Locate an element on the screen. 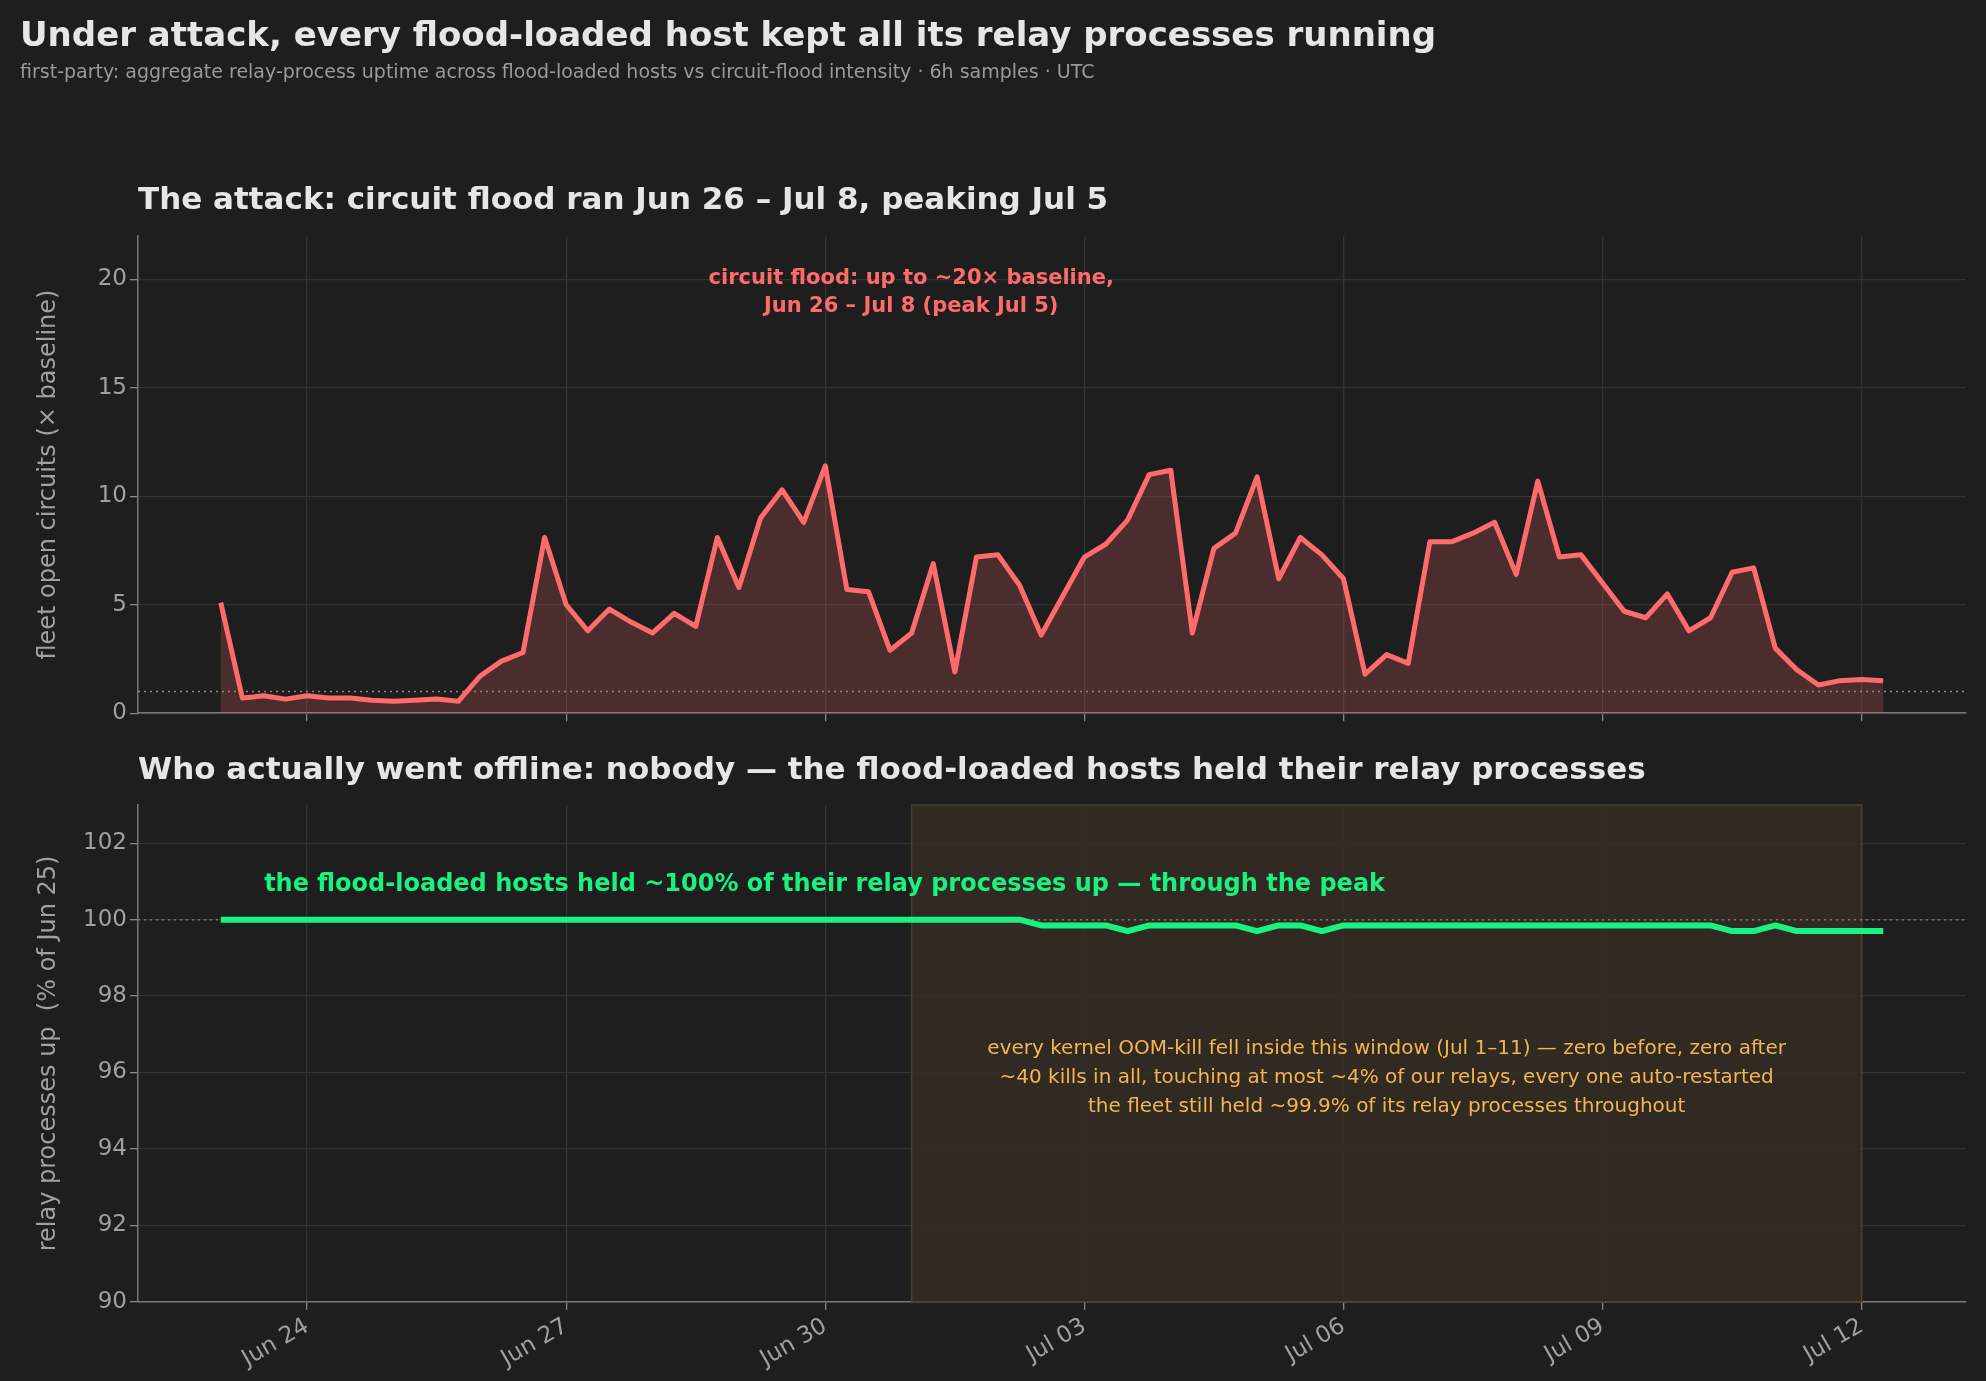 The image size is (1986, 1381). annotation: the flood-loaded hosts held ~100% of their relay processes up — through the peak is located at coordinates (825, 882).